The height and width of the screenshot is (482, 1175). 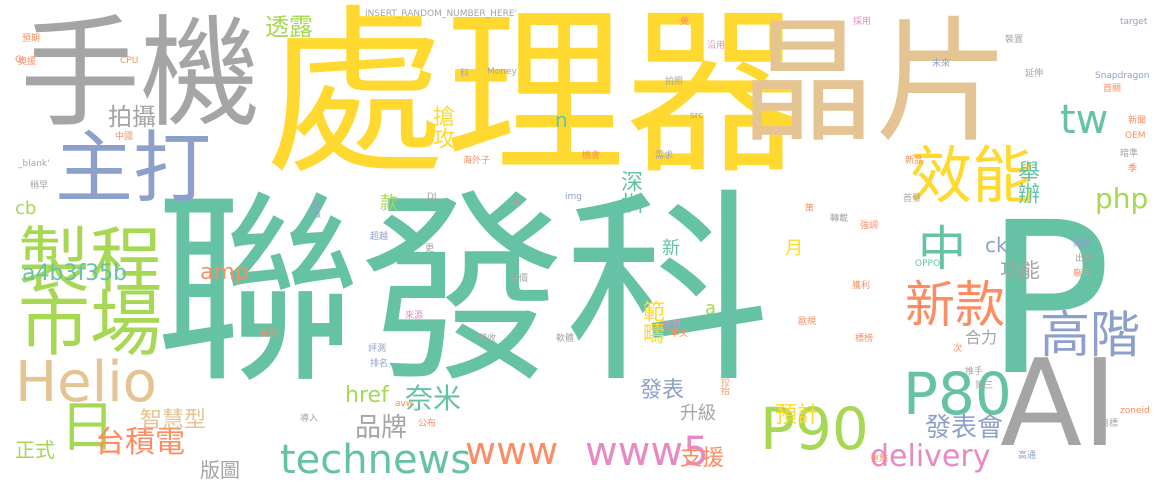 What do you see at coordinates (1135, 411) in the screenshot?
I see `word-zoneid: zoneid` at bounding box center [1135, 411].